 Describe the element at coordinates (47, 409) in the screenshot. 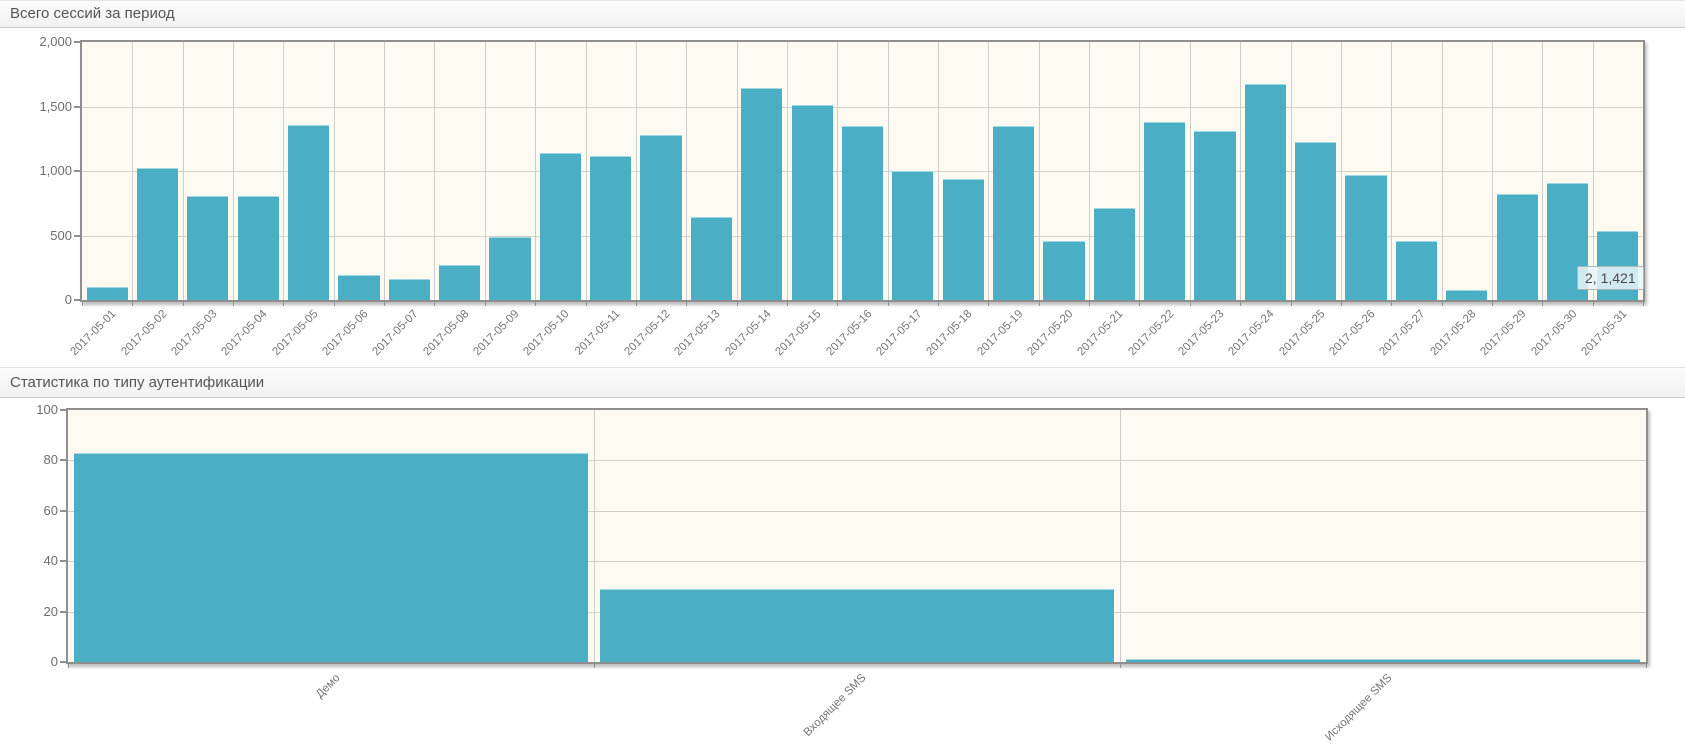

I see `y-axis-label: 100` at that location.